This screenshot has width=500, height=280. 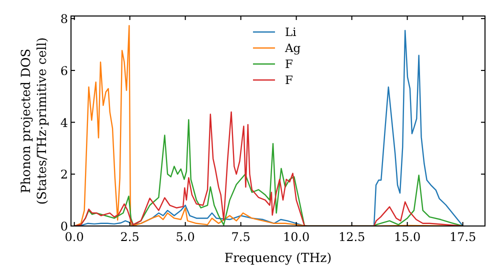 What do you see at coordinates (240, 237) in the screenshot?
I see `x-tick-label: 7.5` at bounding box center [240, 237].